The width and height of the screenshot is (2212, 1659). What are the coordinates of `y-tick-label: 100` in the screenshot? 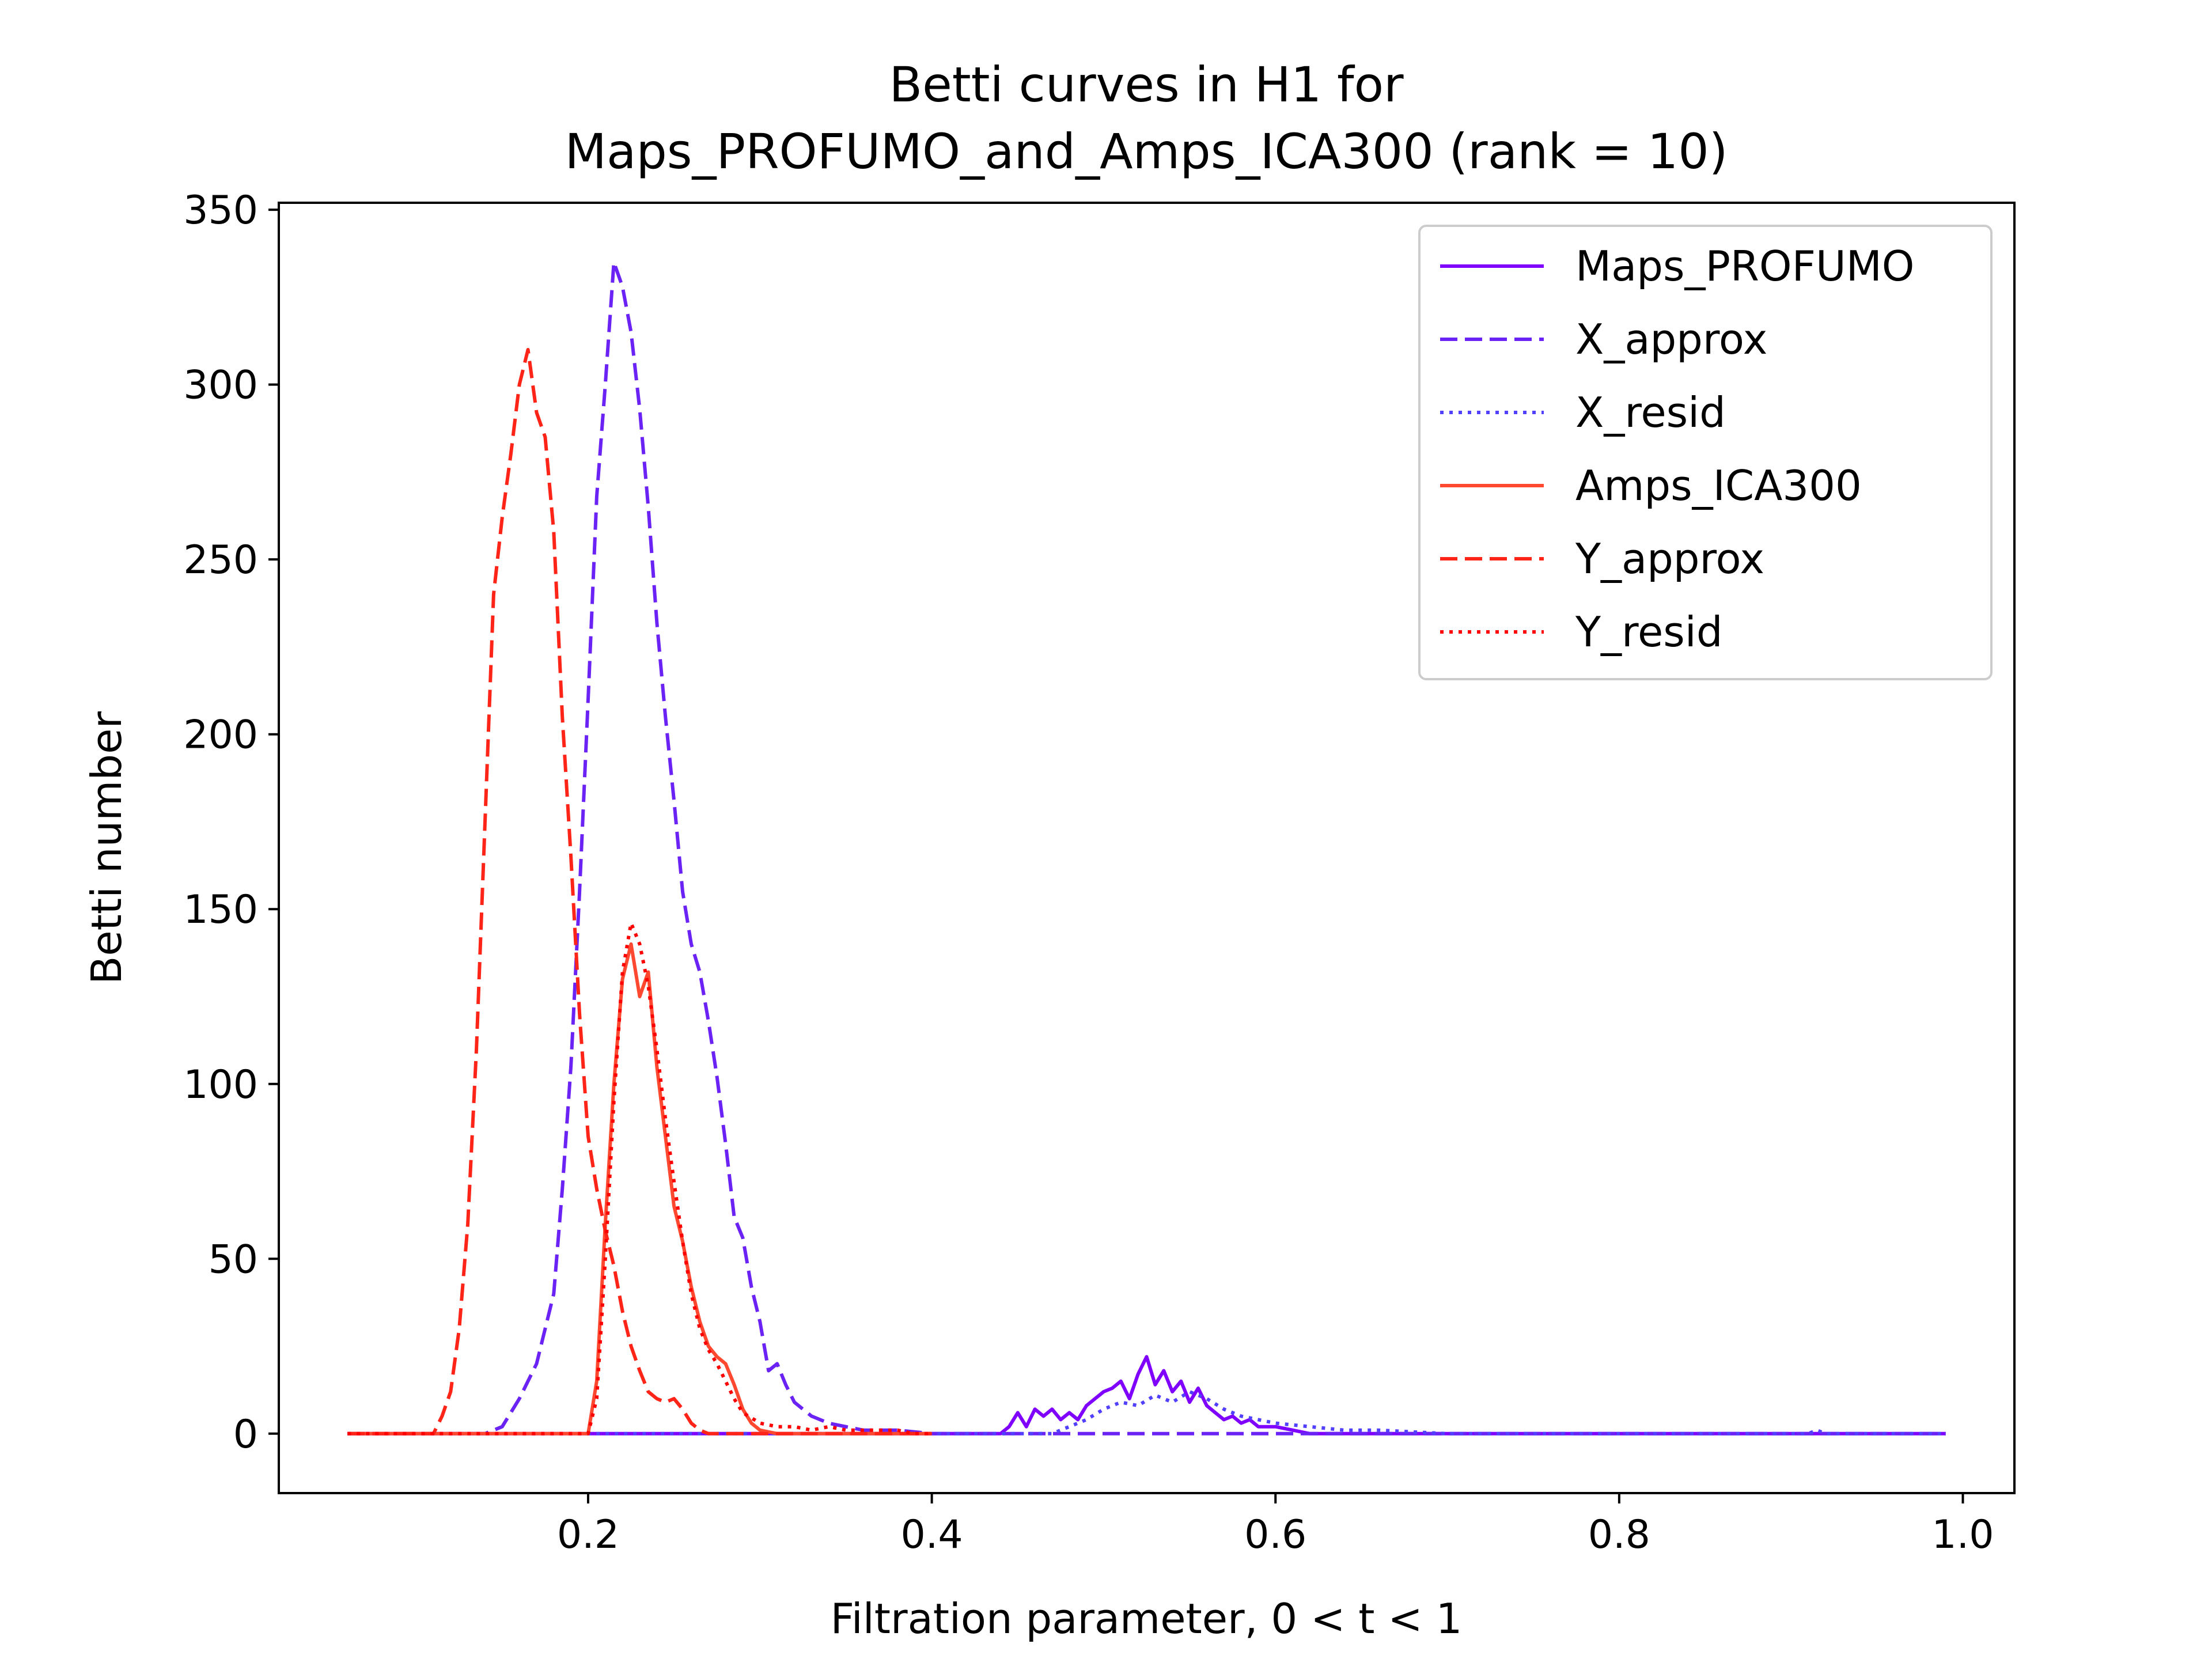 It's located at (220, 1085).